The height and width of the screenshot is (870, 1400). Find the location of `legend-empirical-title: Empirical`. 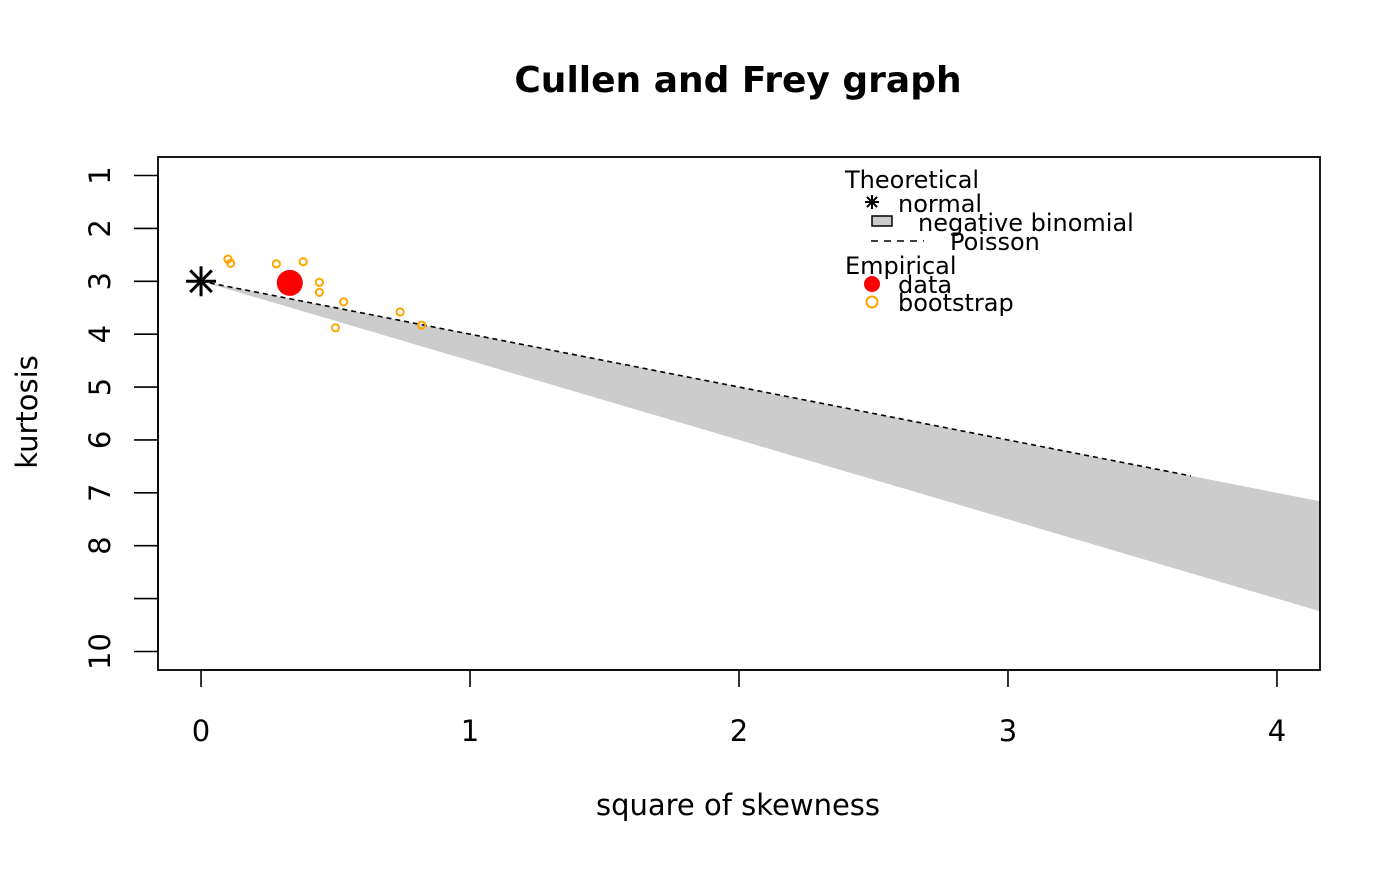

legend-empirical-title: Empirical is located at coordinates (901, 266).